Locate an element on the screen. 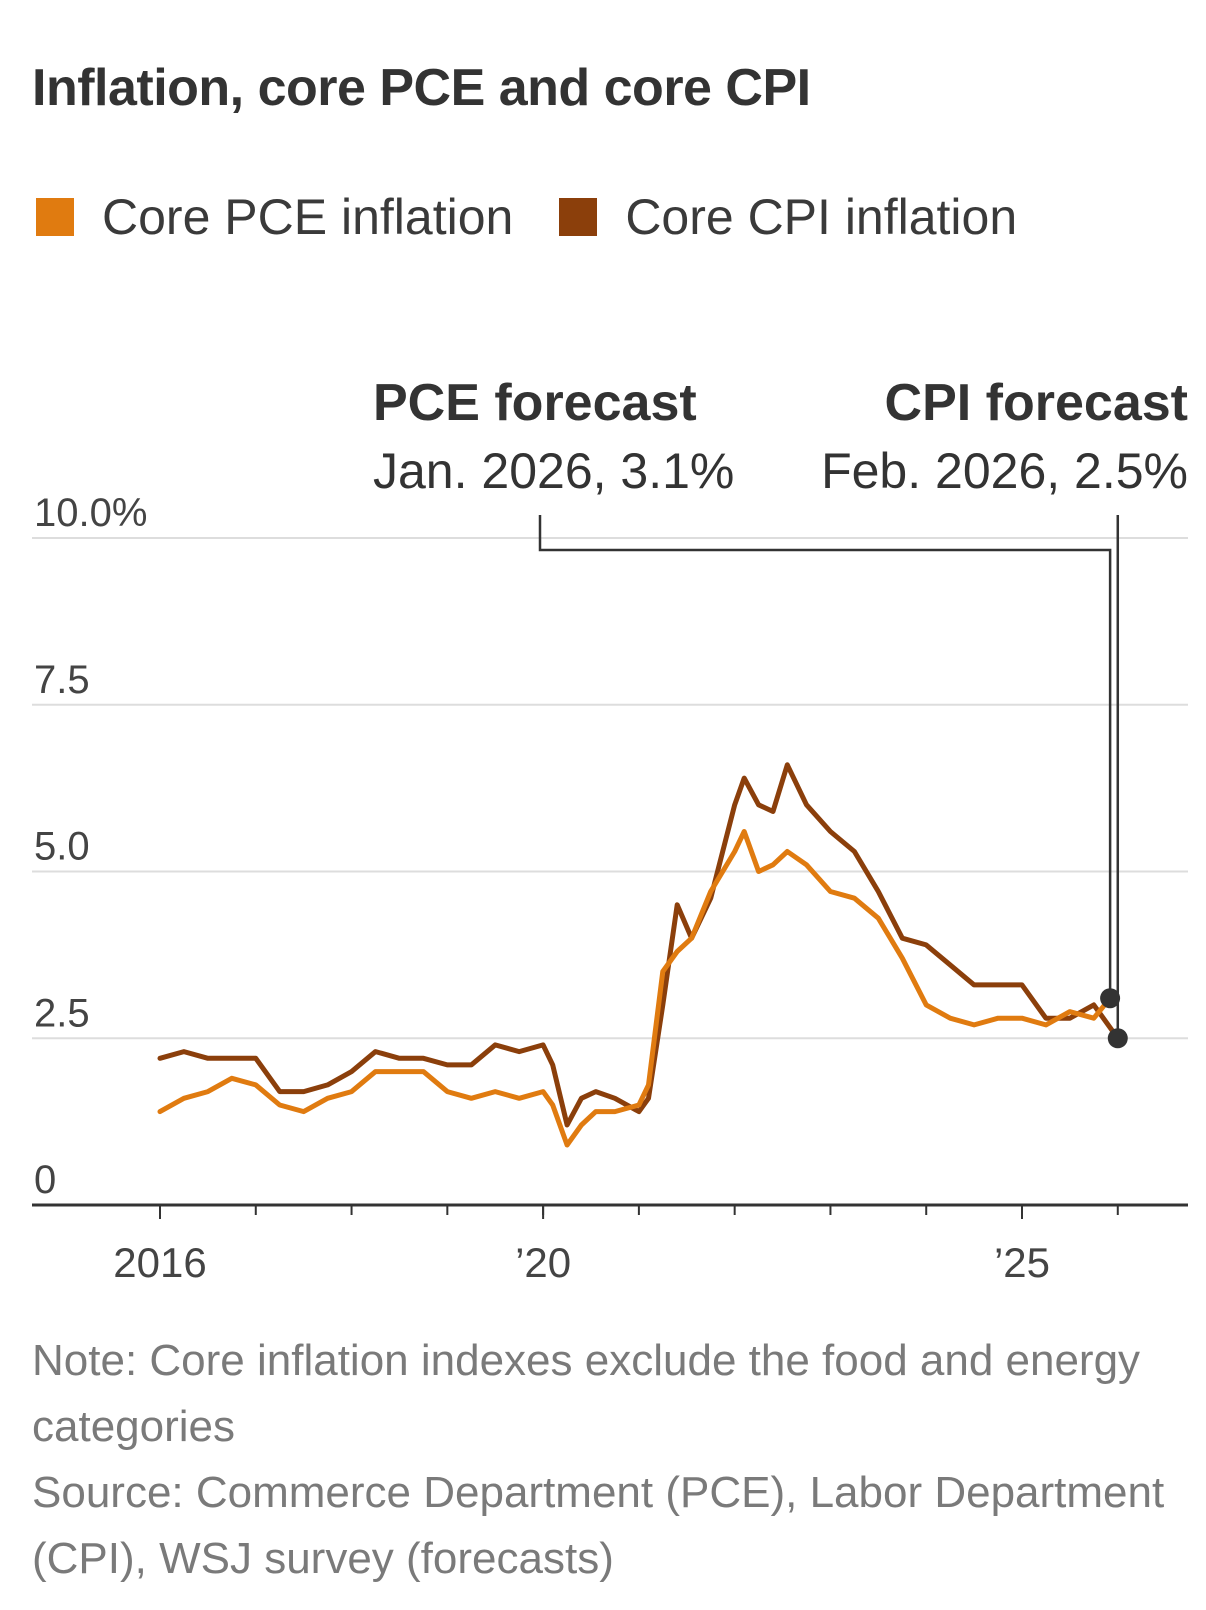 The image size is (1206, 1610). legend: Core PCE inflation Core CPI inflation is located at coordinates (549, 217).